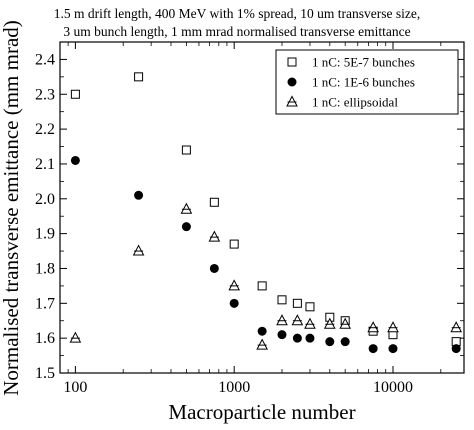  I want to click on y-tick-label: 1.7, so click(45, 303).